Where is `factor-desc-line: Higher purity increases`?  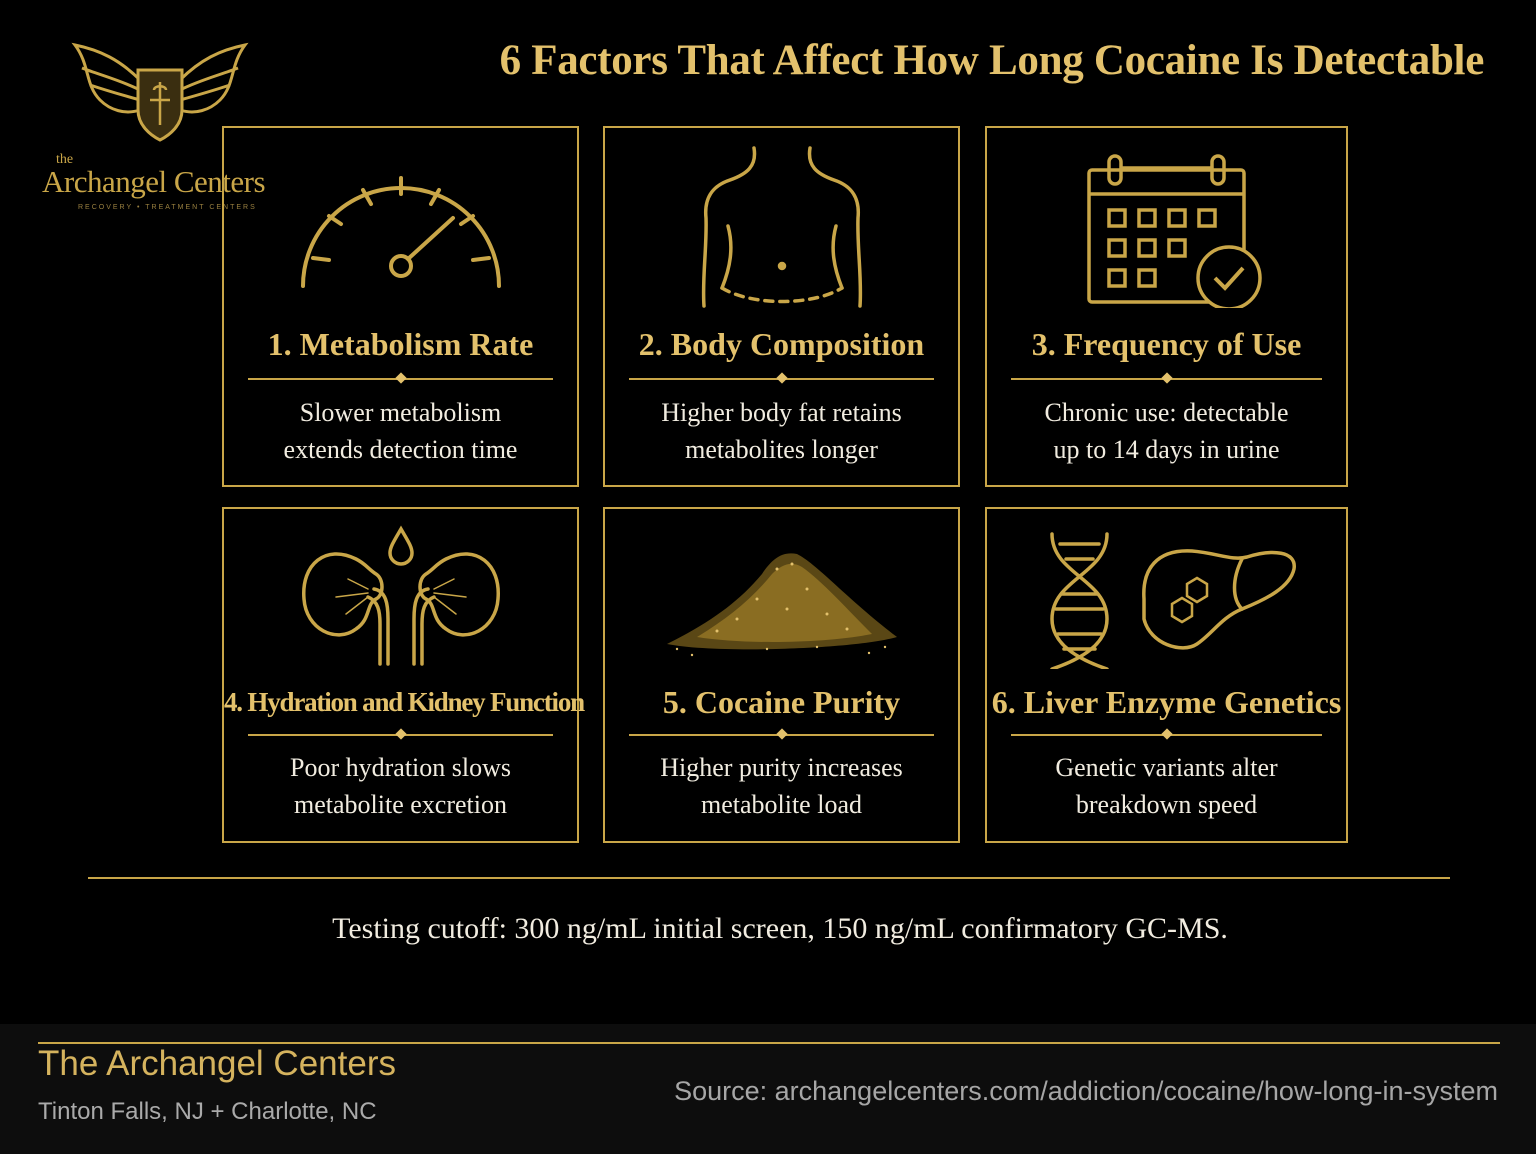 factor-desc-line: Higher purity increases is located at coordinates (781, 767).